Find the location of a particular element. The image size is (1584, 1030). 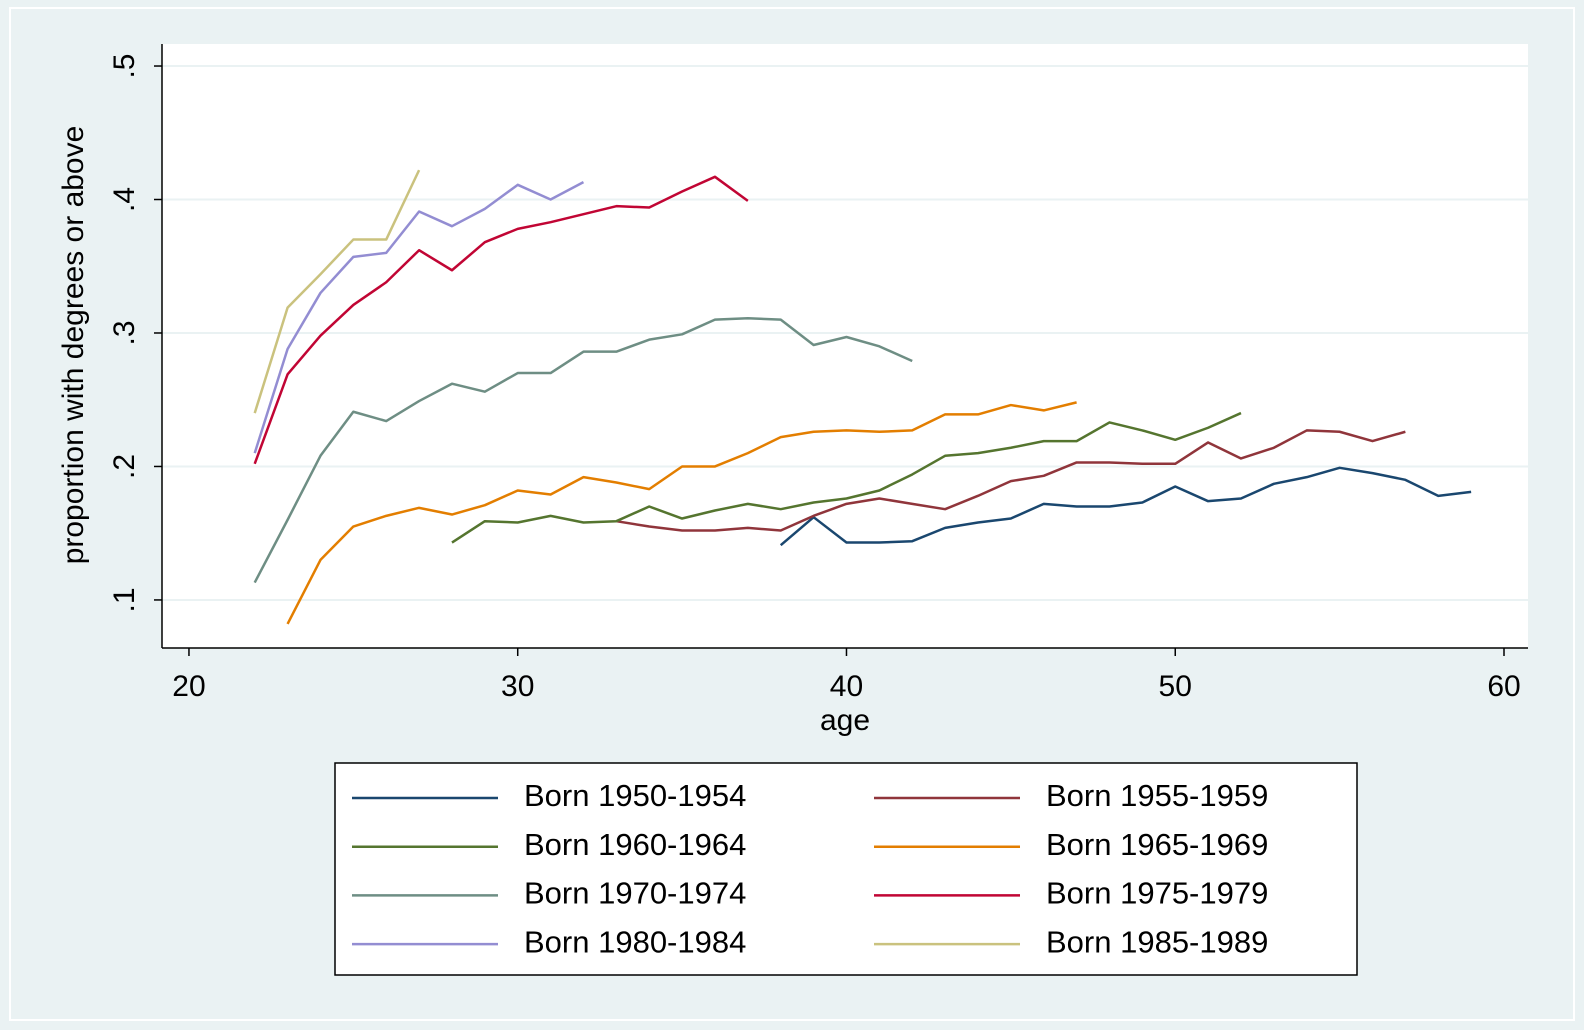

y-tick-label: .2 is located at coordinates (124, 466).